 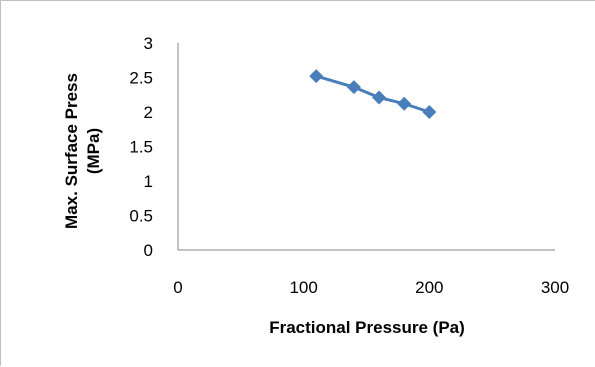 What do you see at coordinates (141, 78) in the screenshot?
I see `y-tick-label: 2.5` at bounding box center [141, 78].